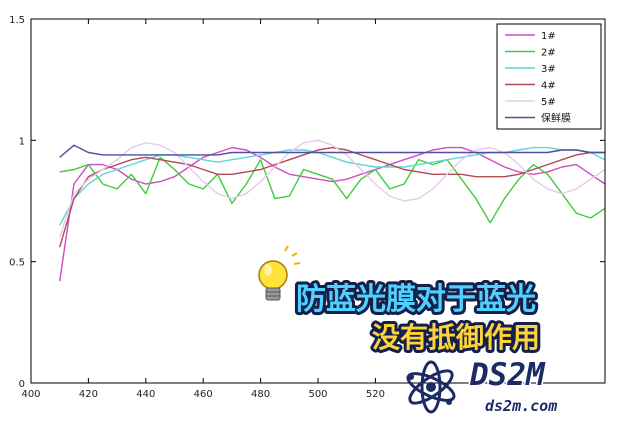 This screenshot has height=423, width=625. I want to click on watermark-url: ds2m.com, so click(521, 406).